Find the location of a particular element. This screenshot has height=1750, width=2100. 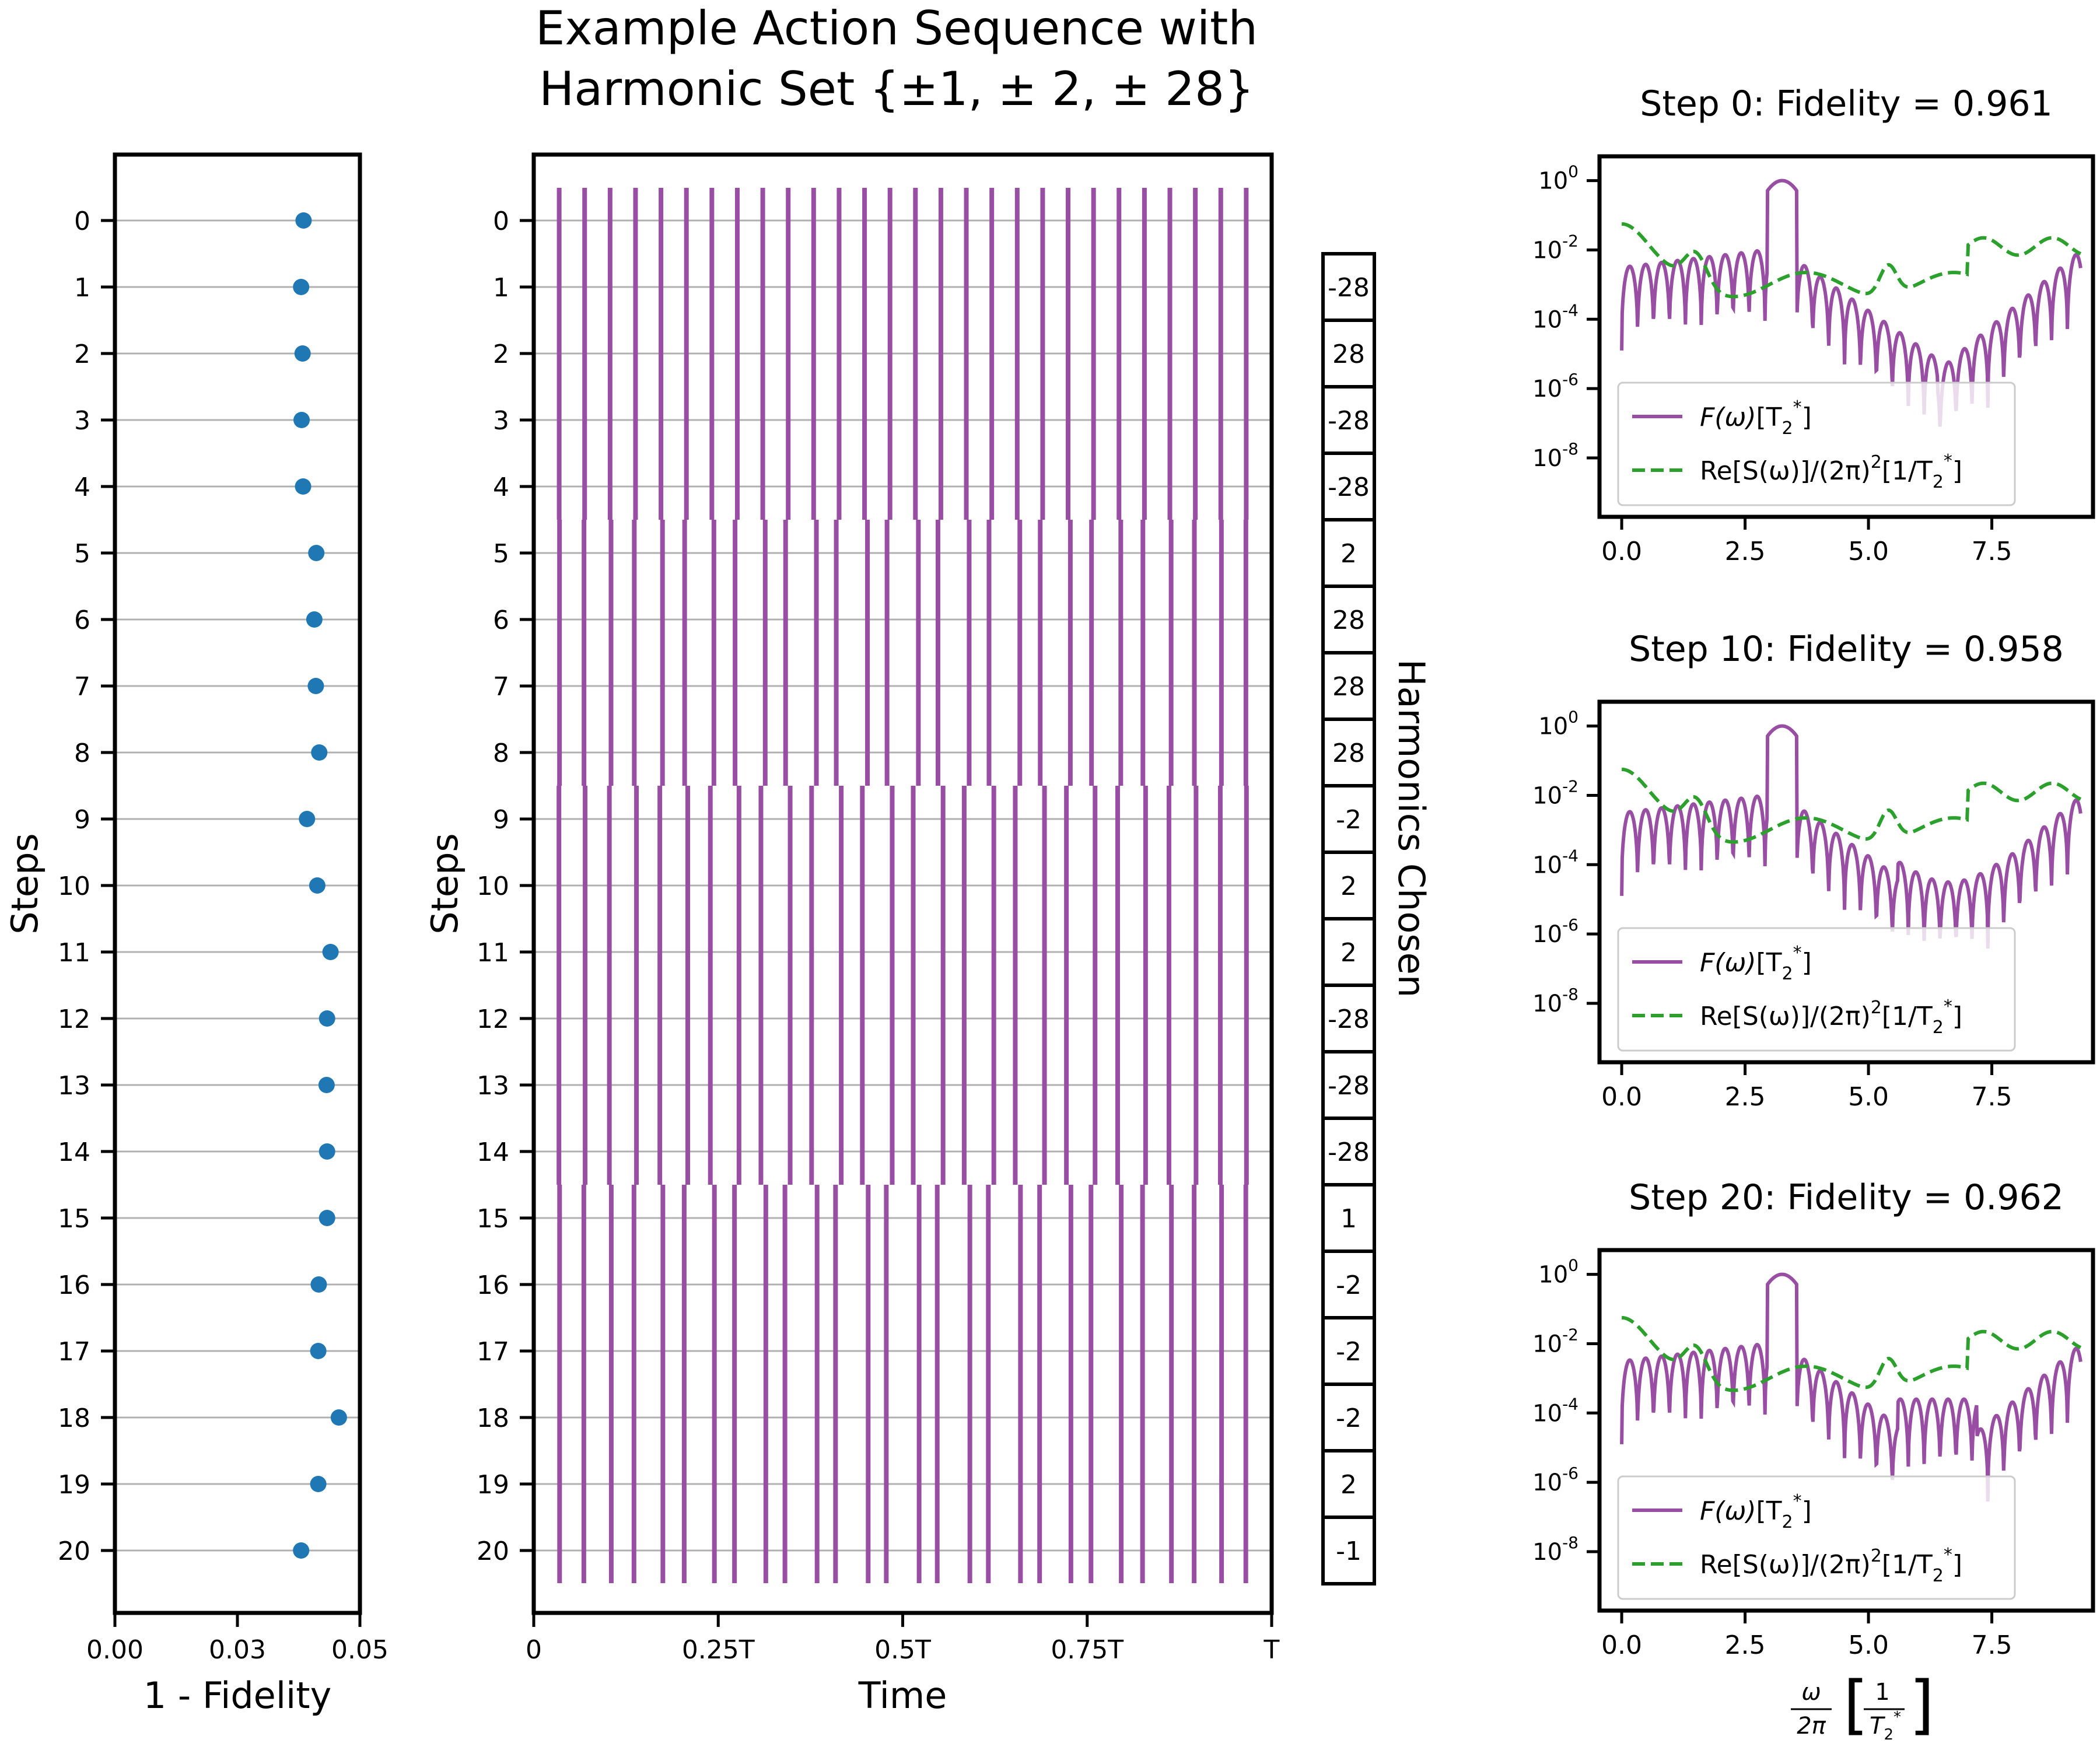

x-tick-label: 0.75T is located at coordinates (1087, 1650).